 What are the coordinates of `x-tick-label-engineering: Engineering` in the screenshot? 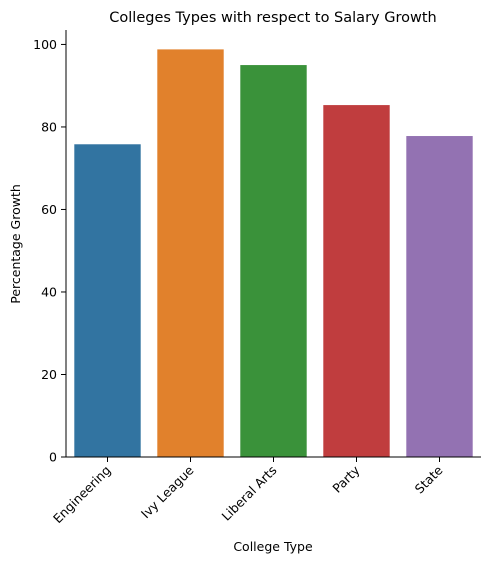 It's located at (82, 495).